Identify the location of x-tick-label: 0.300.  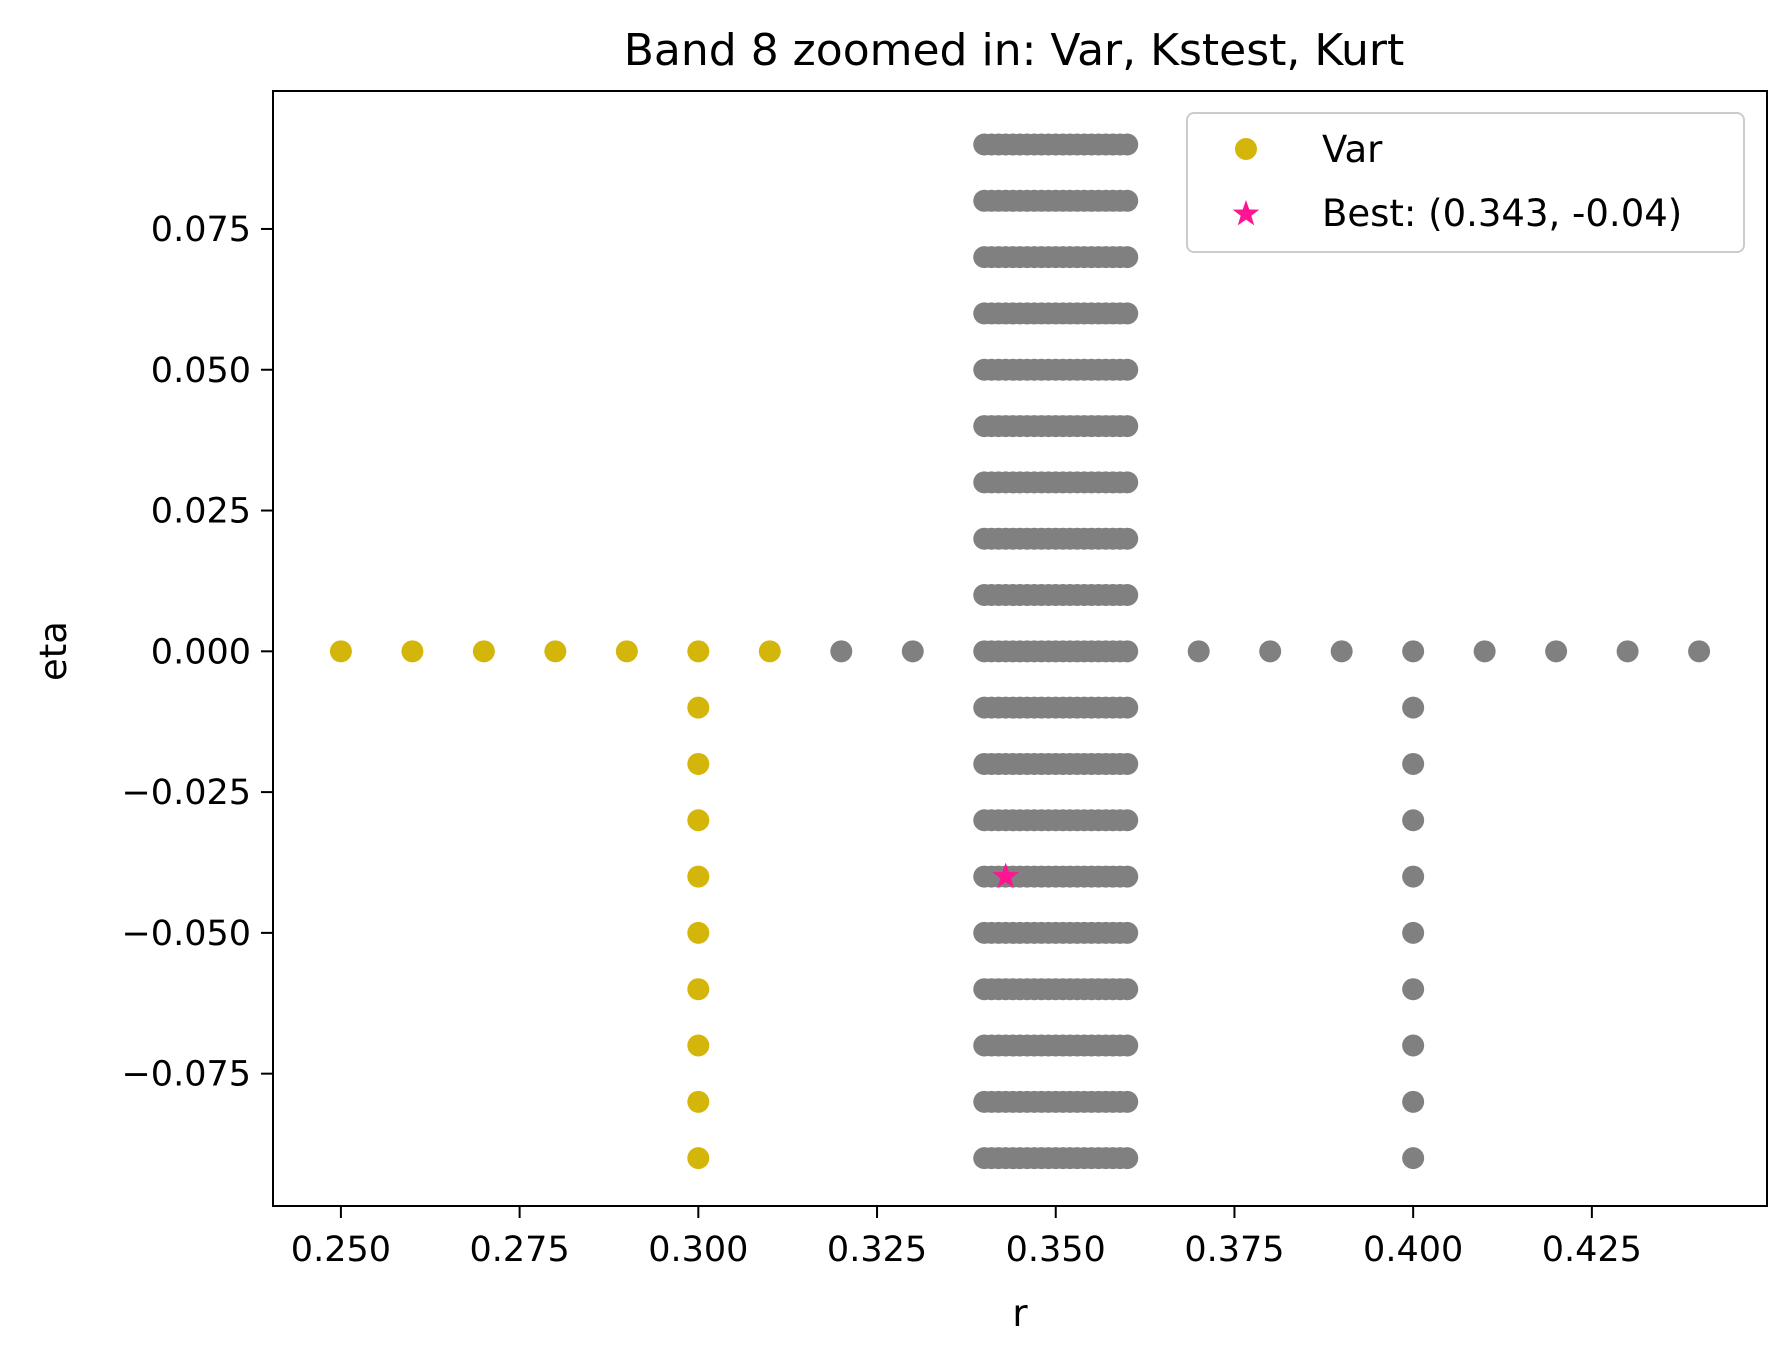
(698, 1250).